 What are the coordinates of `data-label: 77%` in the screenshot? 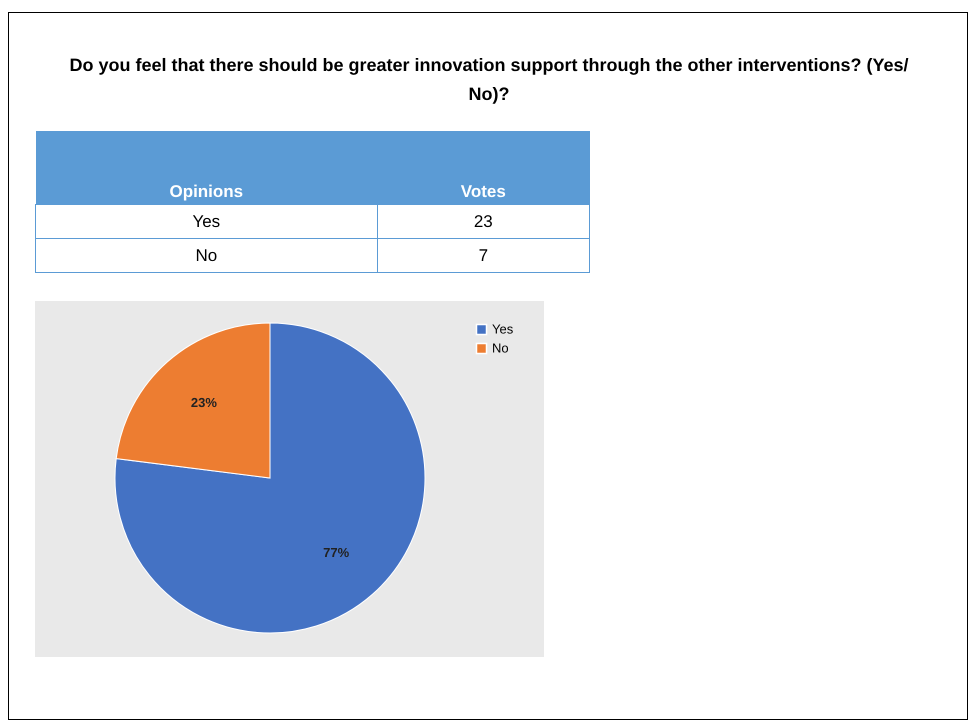 It's located at (336, 552).